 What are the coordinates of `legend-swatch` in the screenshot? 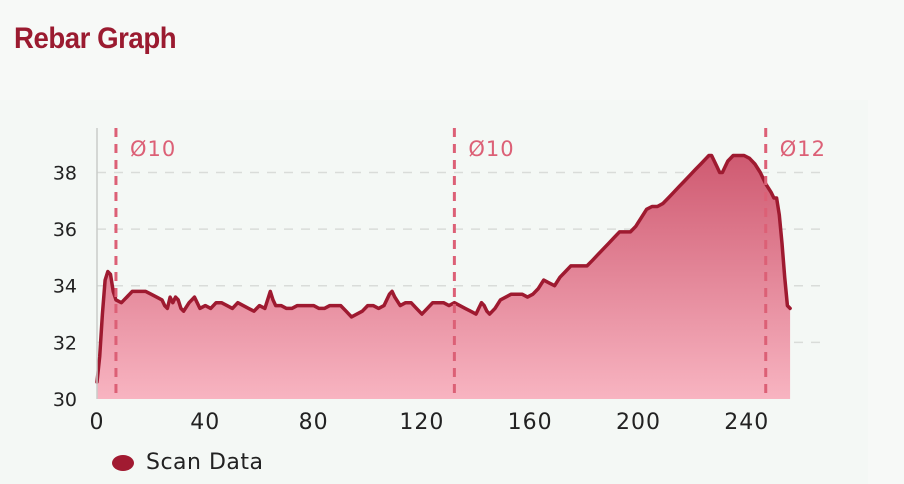 It's located at (123, 462).